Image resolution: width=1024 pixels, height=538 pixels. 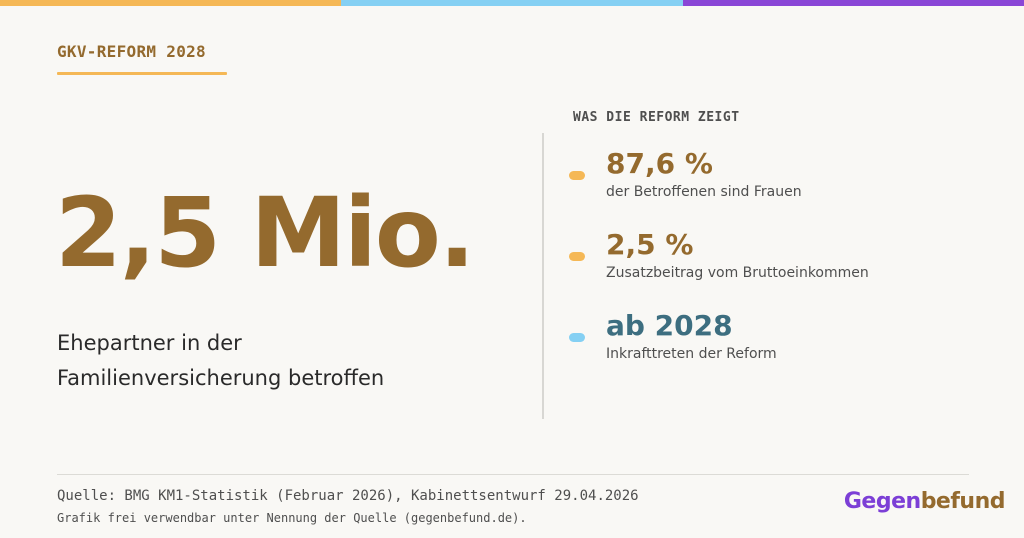 I want to click on kicker-title: GKV-REFORM 2028, so click(x=131, y=51).